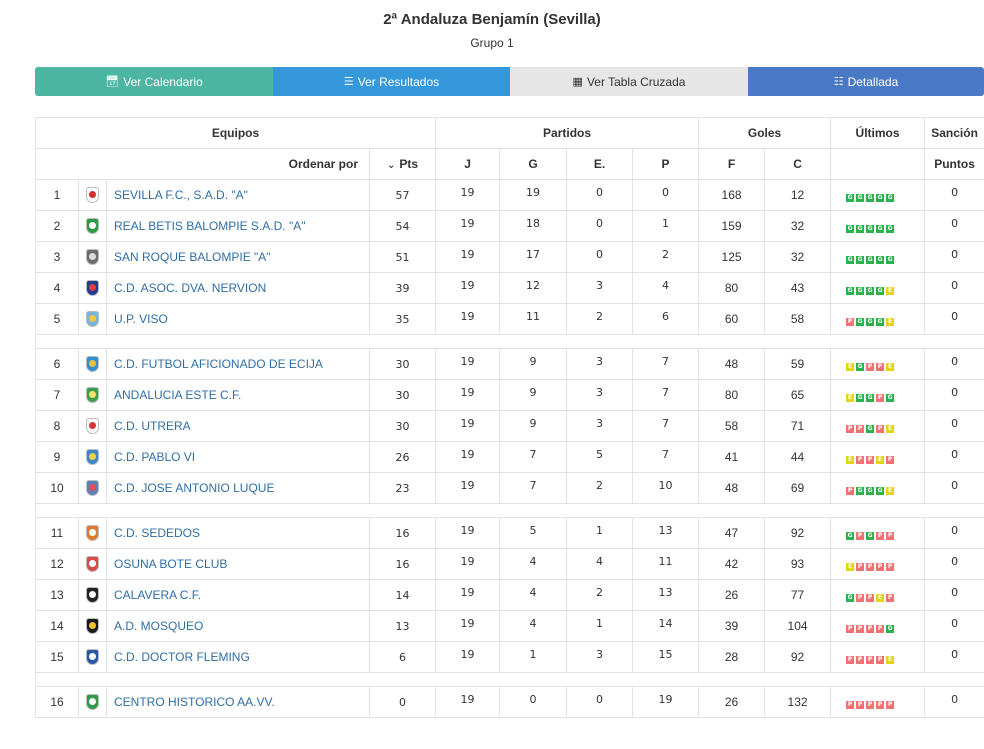  What do you see at coordinates (238, 657) in the screenshot?
I see `team-name-link: C.D. DOCTOR FLEMING` at bounding box center [238, 657].